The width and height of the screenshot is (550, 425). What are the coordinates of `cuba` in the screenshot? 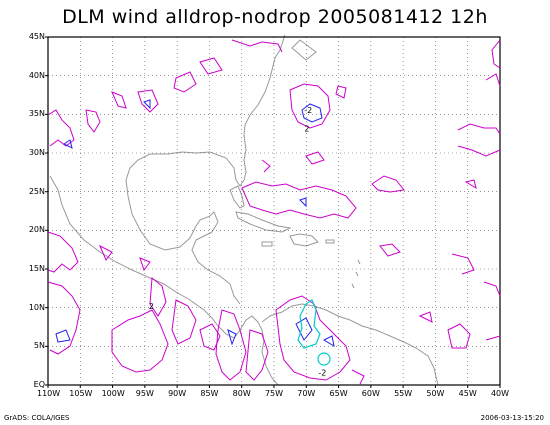 It's located at (263, 222).